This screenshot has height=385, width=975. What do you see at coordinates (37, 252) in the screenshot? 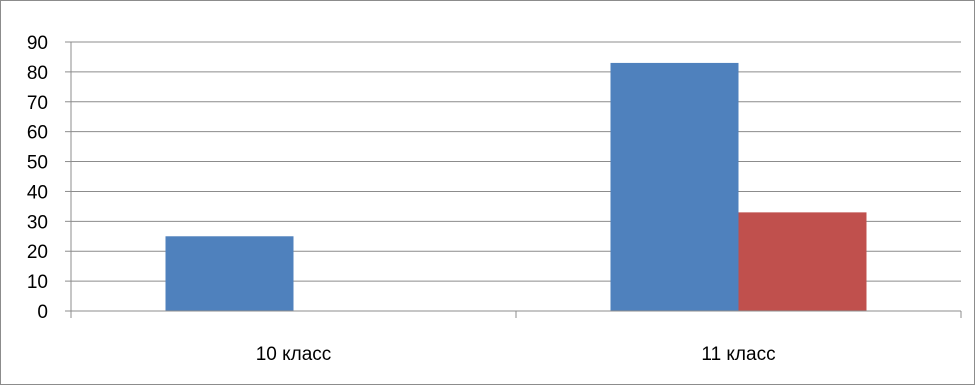
I see `y-tick-label: 20` at bounding box center [37, 252].